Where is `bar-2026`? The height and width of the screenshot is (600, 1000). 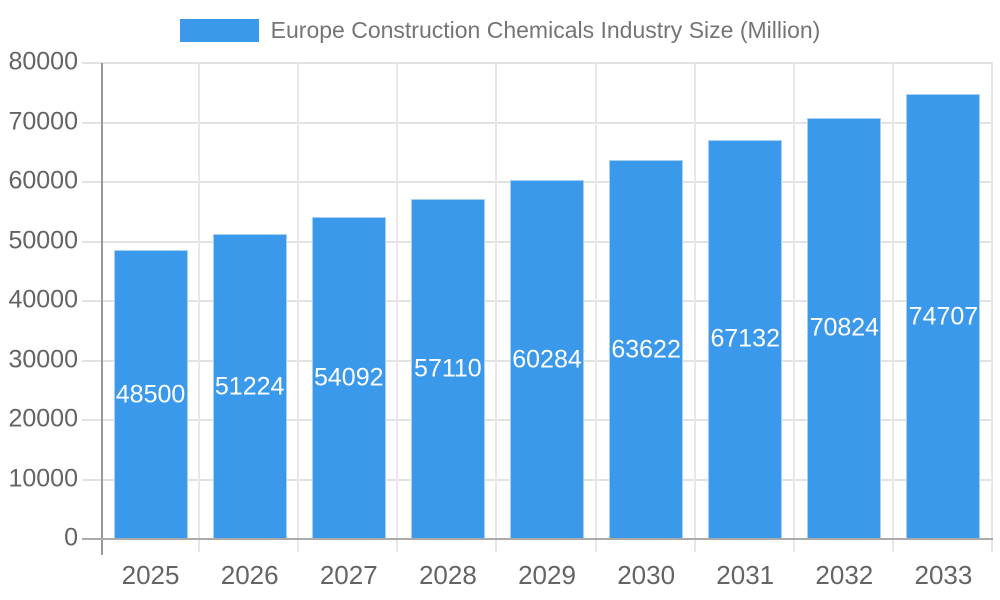
bar-2026 is located at coordinates (249, 386).